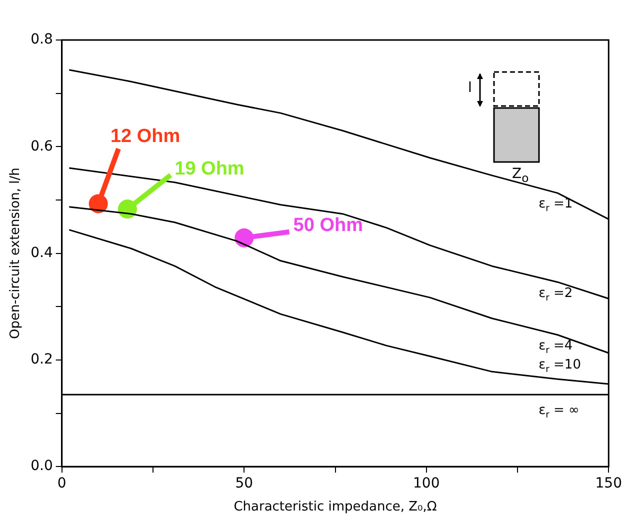 The image size is (625, 523). Describe the element at coordinates (426, 484) in the screenshot. I see `x-tick-label: 100` at that location.